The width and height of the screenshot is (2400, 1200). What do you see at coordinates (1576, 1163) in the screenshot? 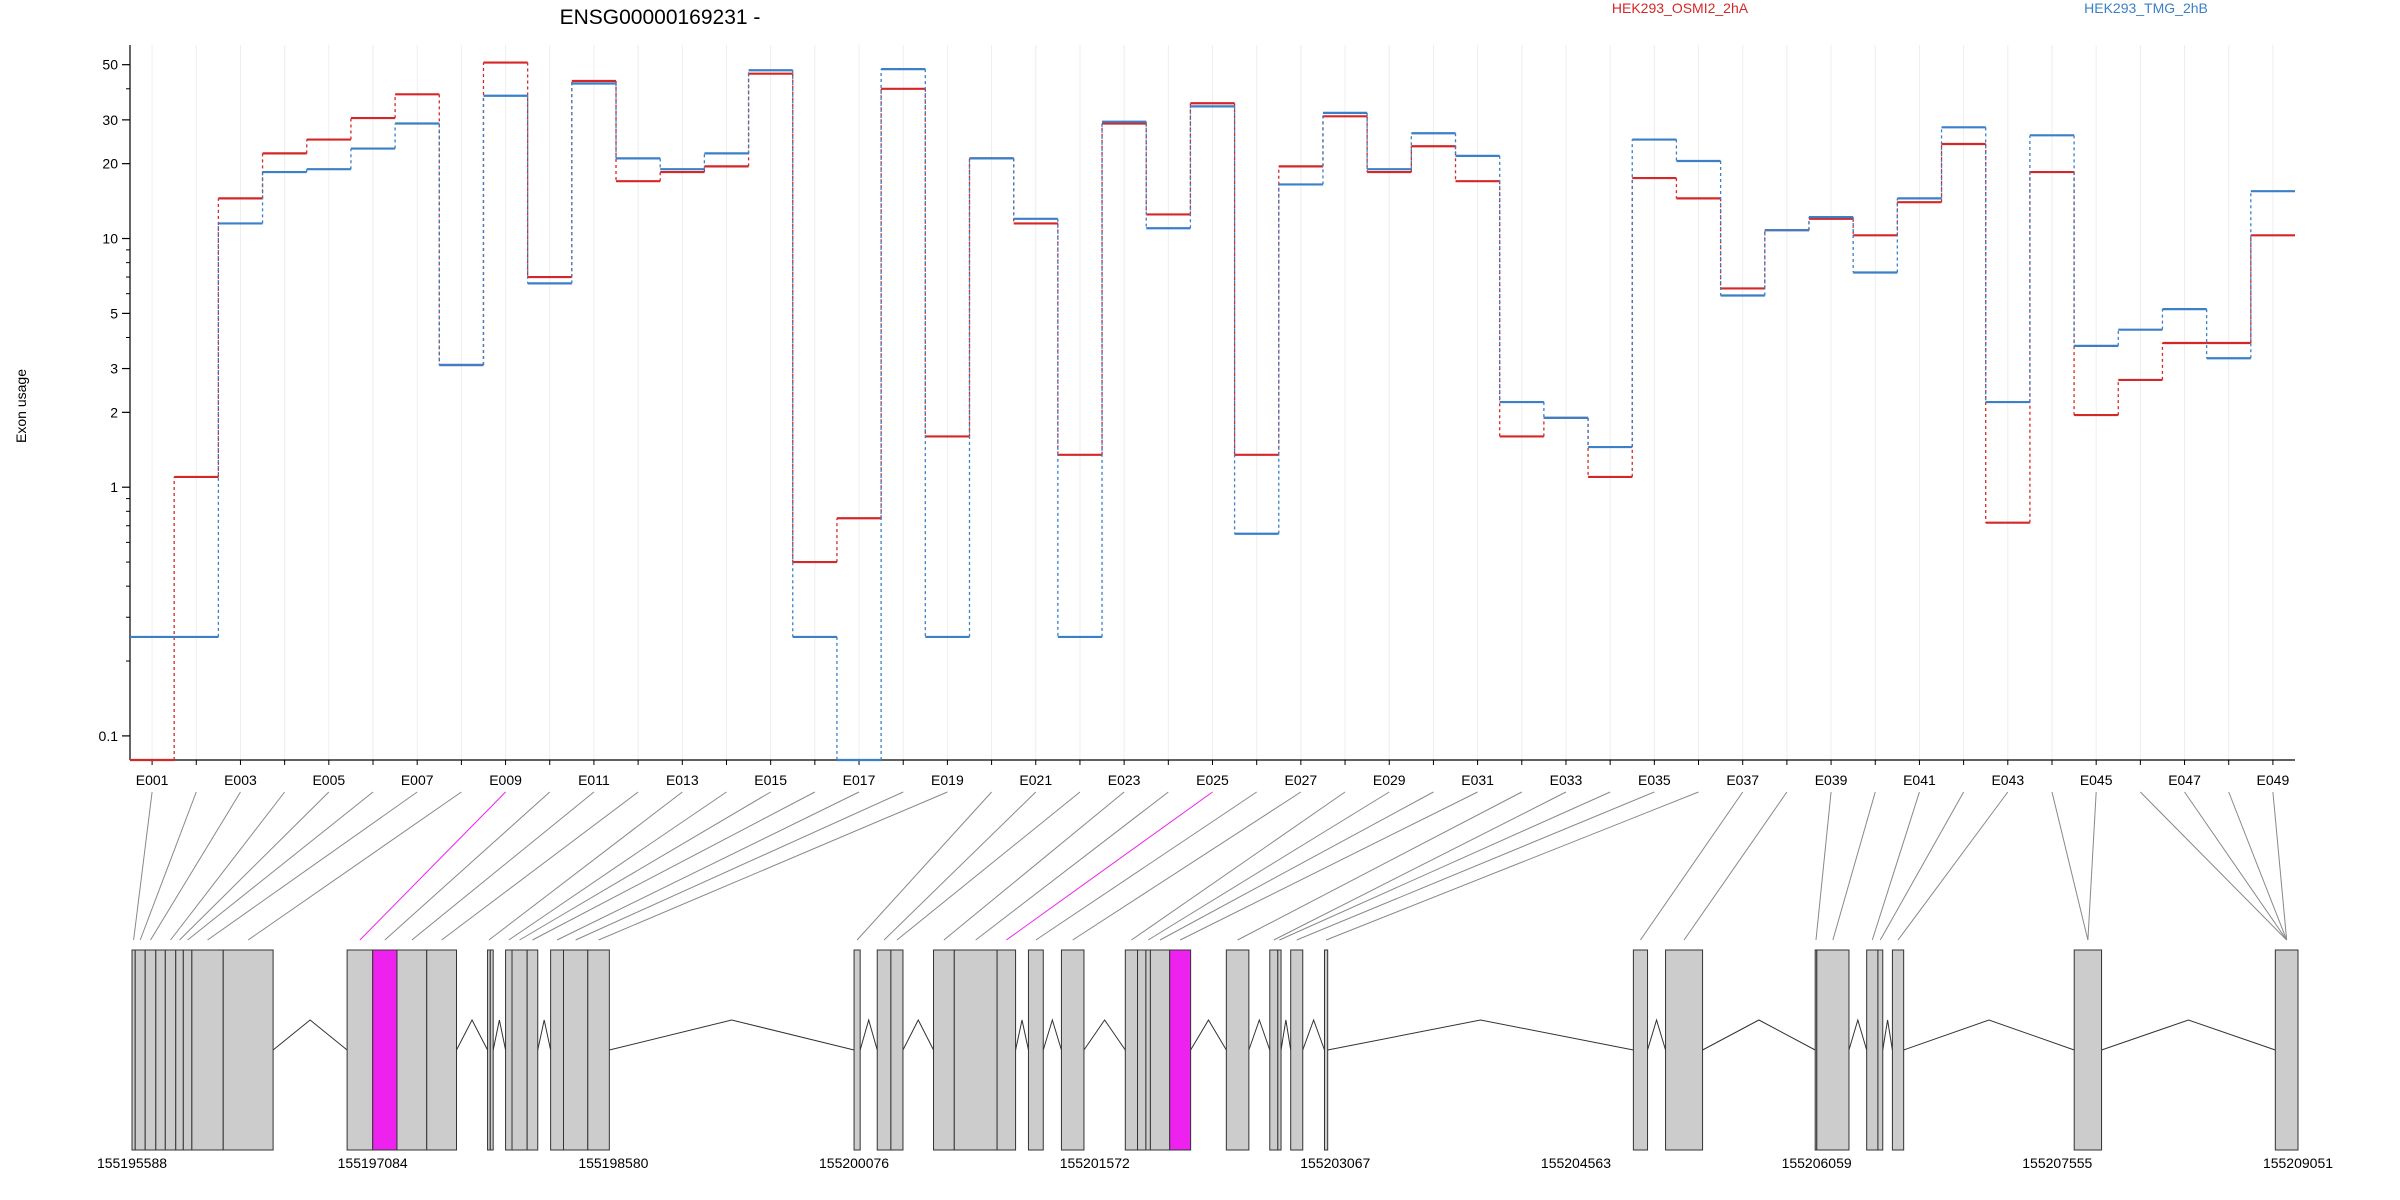
I see `genomic-tick-label: 155204563` at bounding box center [1576, 1163].